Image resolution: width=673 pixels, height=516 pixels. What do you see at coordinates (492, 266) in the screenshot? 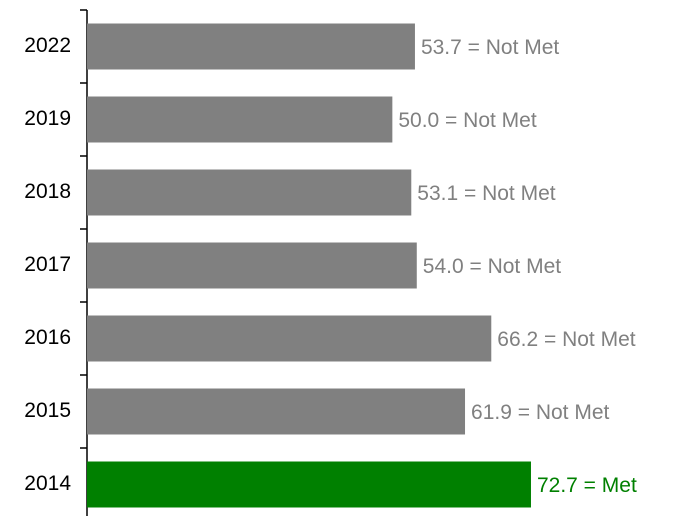
I see `value-label: 54.0 = Not Met` at bounding box center [492, 266].